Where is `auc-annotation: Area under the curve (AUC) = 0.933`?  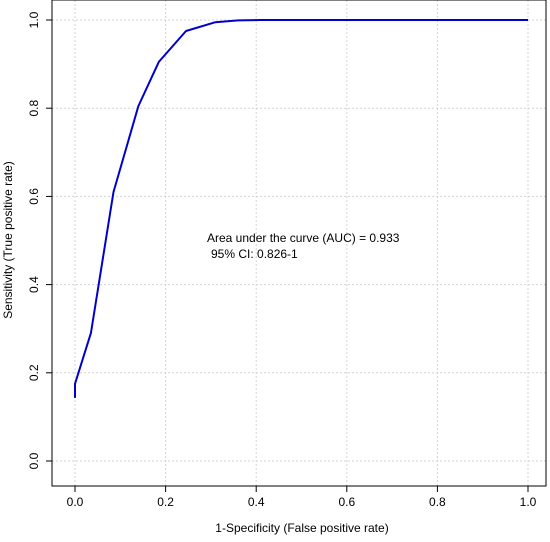
auc-annotation: Area under the curve (AUC) = 0.933 is located at coordinates (303, 238).